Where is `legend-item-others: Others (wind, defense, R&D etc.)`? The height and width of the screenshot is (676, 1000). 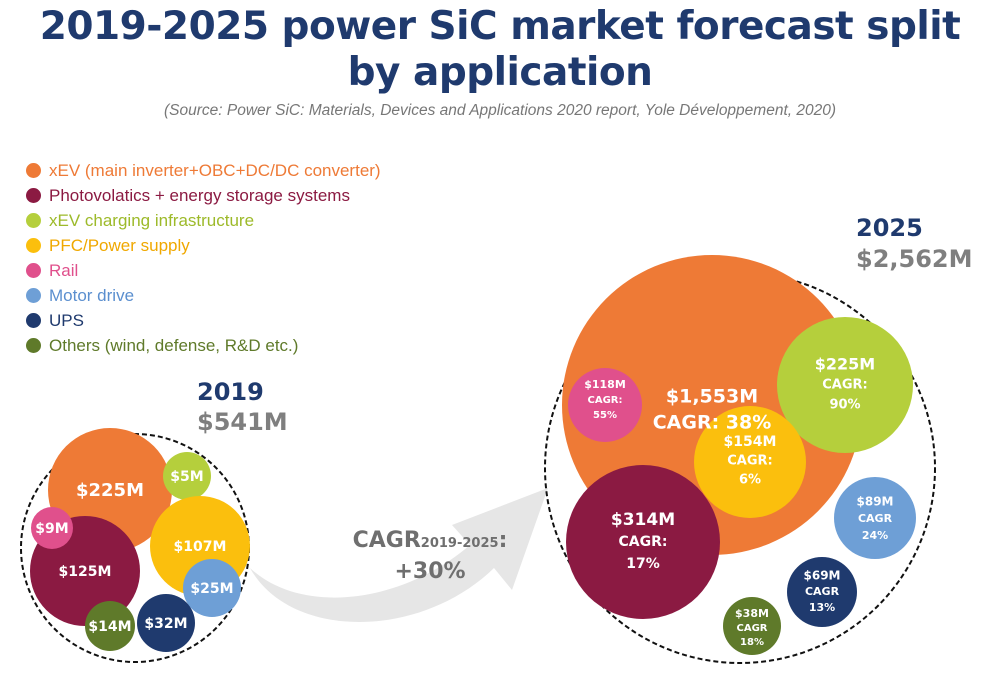
legend-item-others: Others (wind, defense, R&D etc.) is located at coordinates (203, 345).